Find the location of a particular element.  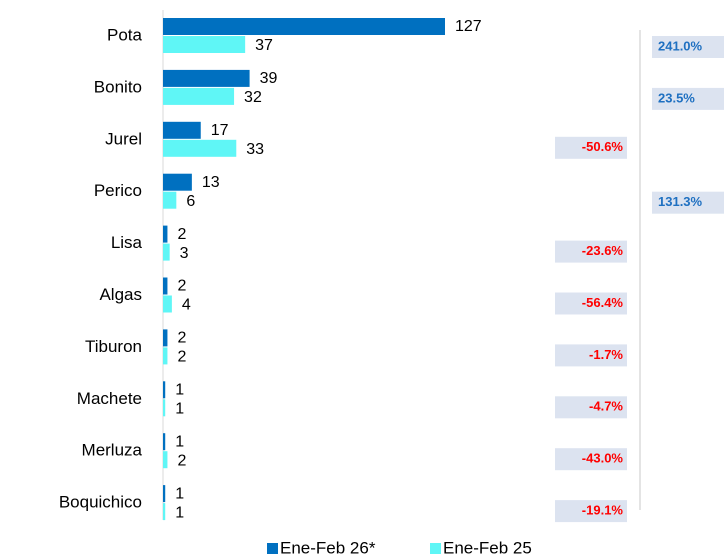

category-label: Merluza is located at coordinates (112, 450).